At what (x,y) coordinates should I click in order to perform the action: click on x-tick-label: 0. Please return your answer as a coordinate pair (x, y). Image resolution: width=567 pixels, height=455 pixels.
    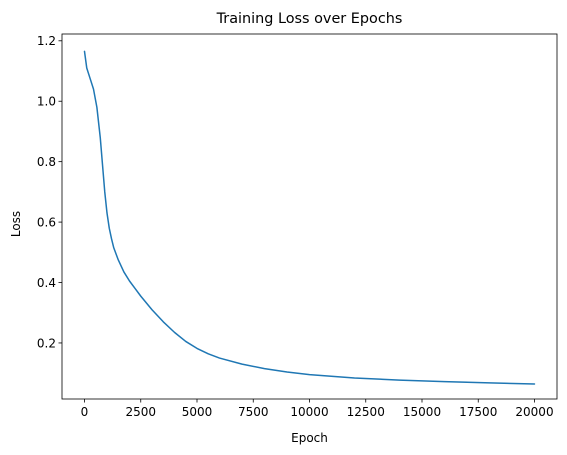
    Looking at the image, I should click on (85, 412).